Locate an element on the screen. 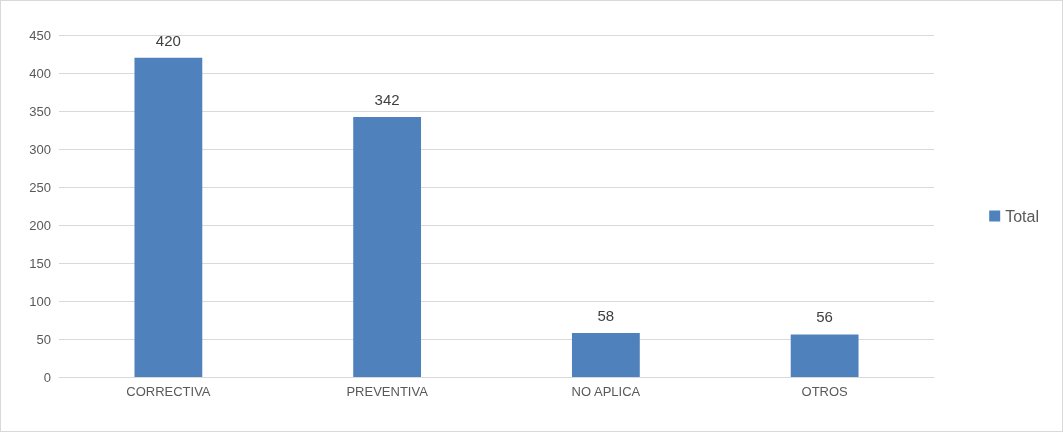 This screenshot has width=1063, height=432. y-tick-label: 50 is located at coordinates (43, 339).